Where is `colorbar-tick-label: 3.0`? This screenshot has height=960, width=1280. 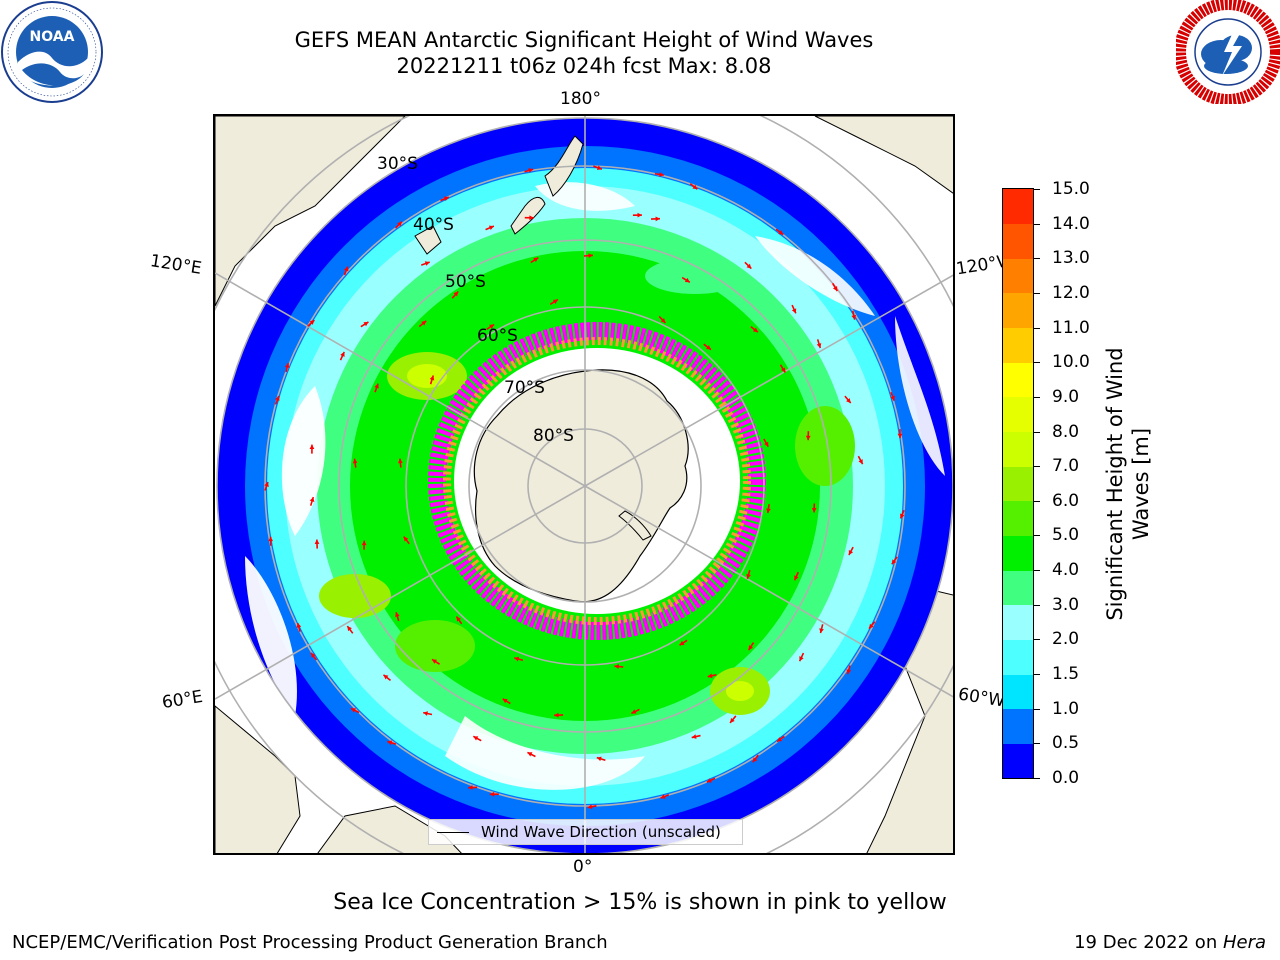
colorbar-tick-label: 3.0 is located at coordinates (1066, 604).